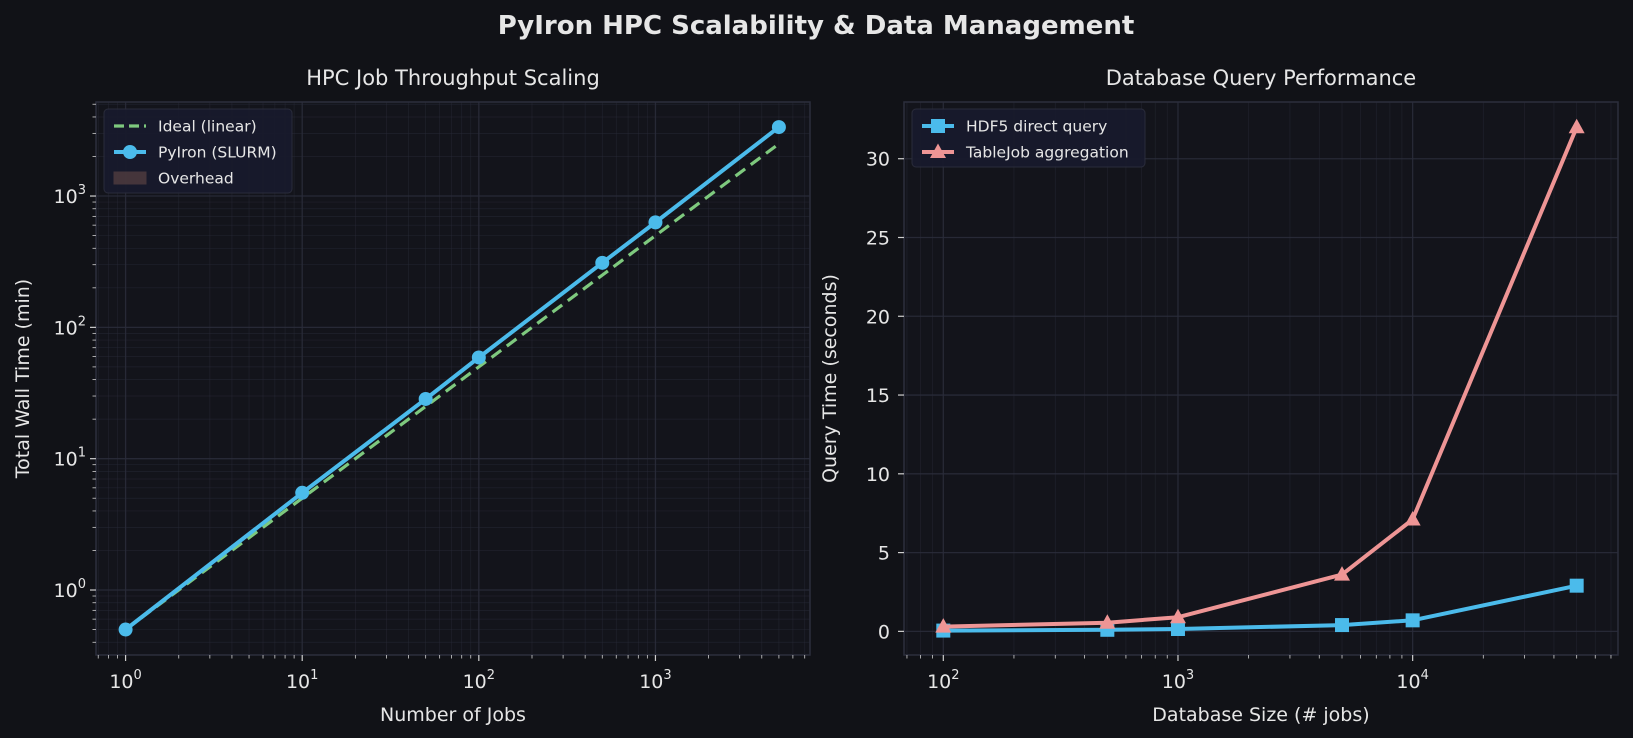 This screenshot has height=738, width=1633. I want to click on legend-label: TableJob aggregation, so click(1047, 153).